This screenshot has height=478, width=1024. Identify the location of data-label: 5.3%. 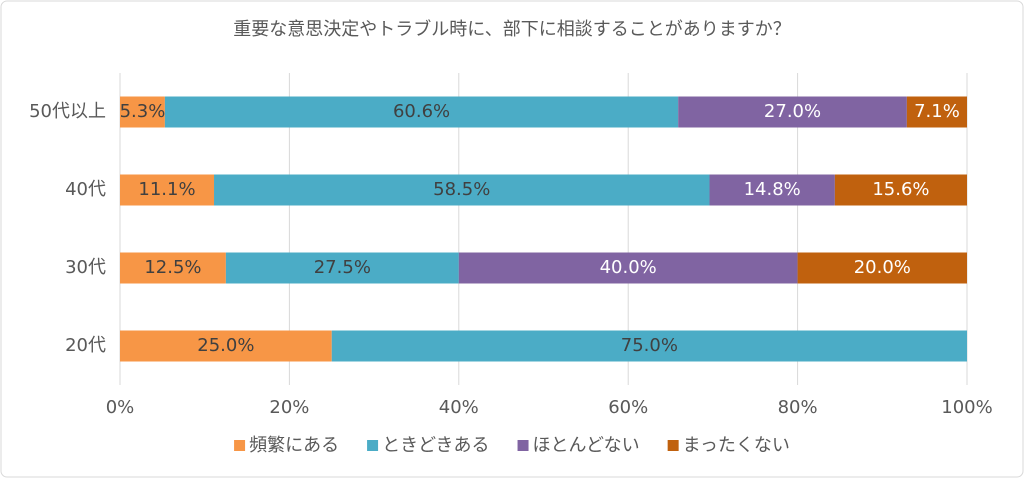
(143, 111).